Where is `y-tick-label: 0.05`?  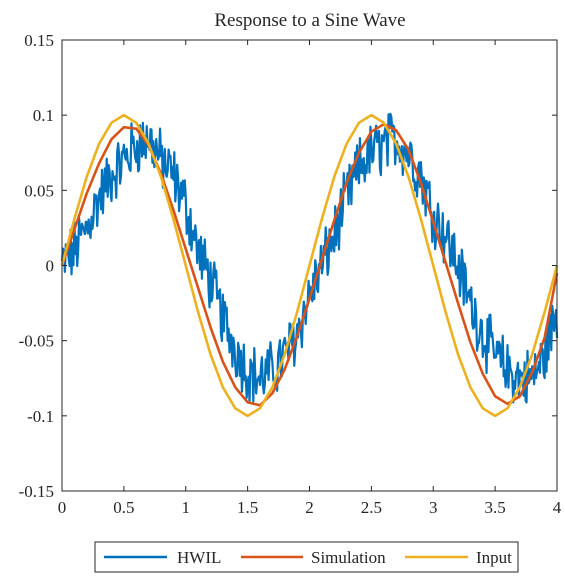 y-tick-label: 0.05 is located at coordinates (39, 190).